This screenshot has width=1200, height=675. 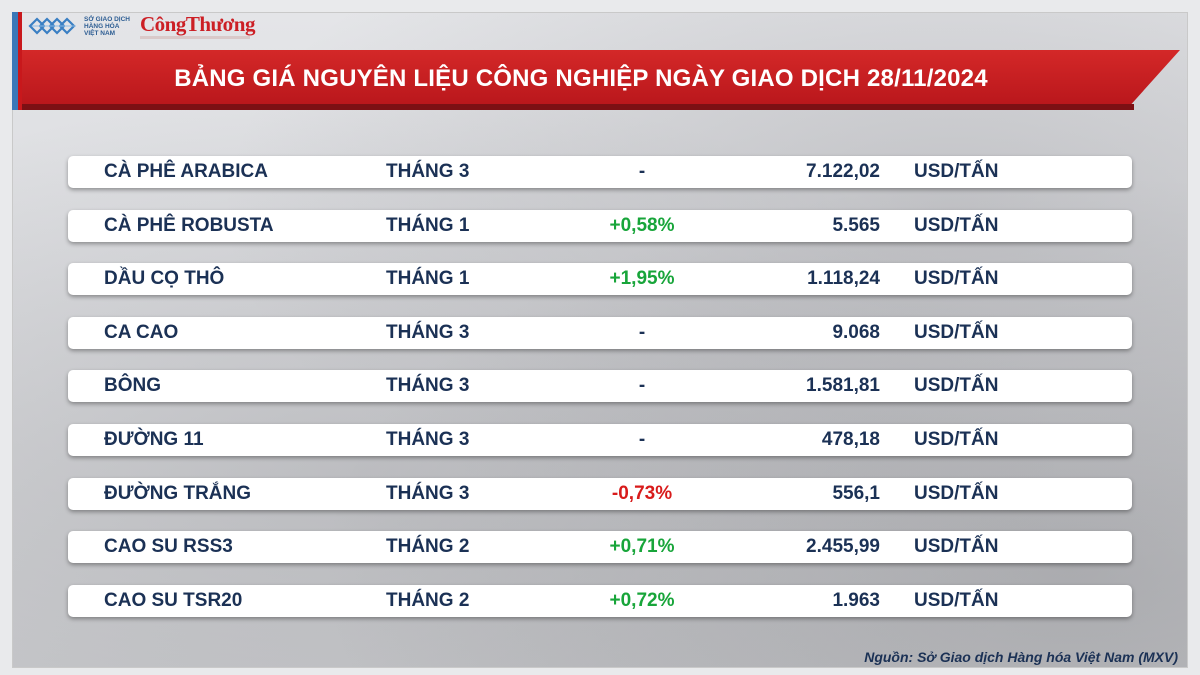 I want to click on table-row: DẦU CỌ THÔ THÁNG 1 +1,95% 1.118,24 USD/TẤN, so click(x=600, y=279).